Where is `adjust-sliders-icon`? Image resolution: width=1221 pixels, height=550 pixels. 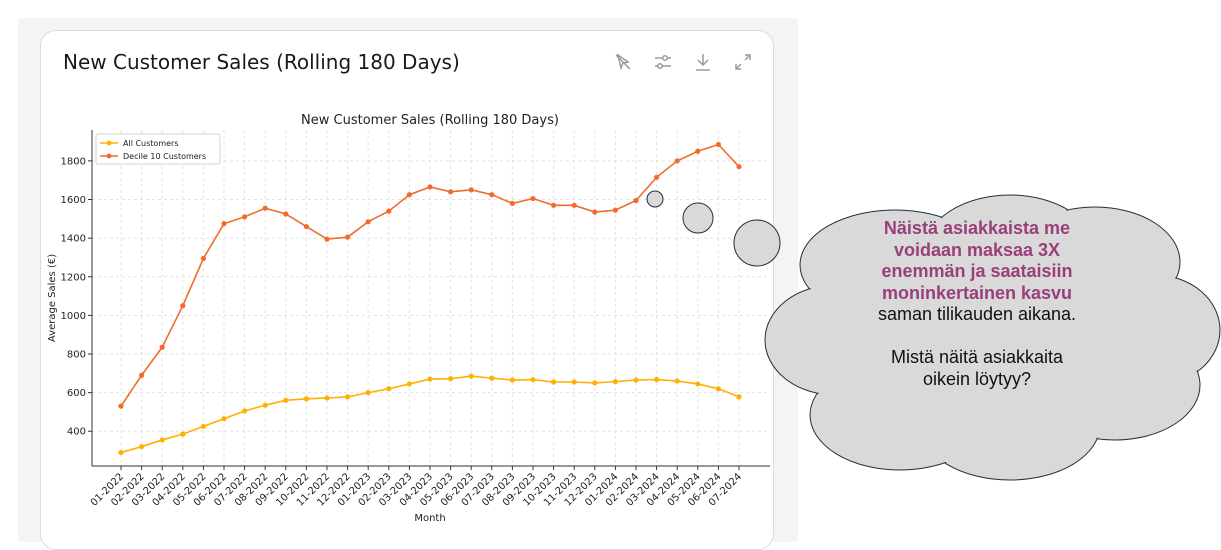
adjust-sliders-icon is located at coordinates (663, 62).